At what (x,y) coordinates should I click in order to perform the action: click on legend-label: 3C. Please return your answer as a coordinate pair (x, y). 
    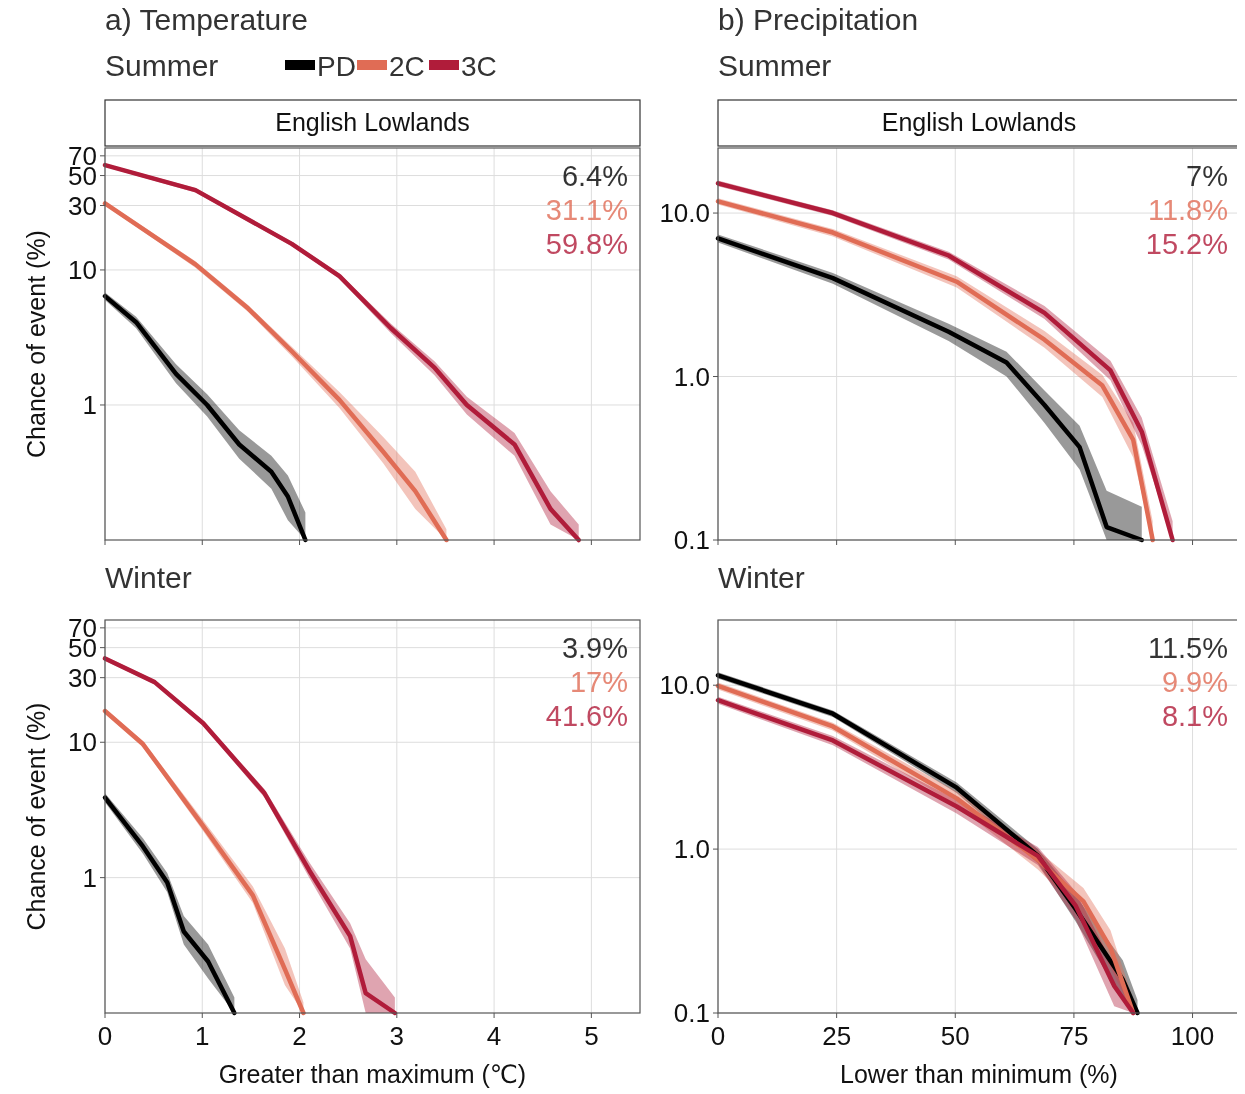
    Looking at the image, I should click on (479, 66).